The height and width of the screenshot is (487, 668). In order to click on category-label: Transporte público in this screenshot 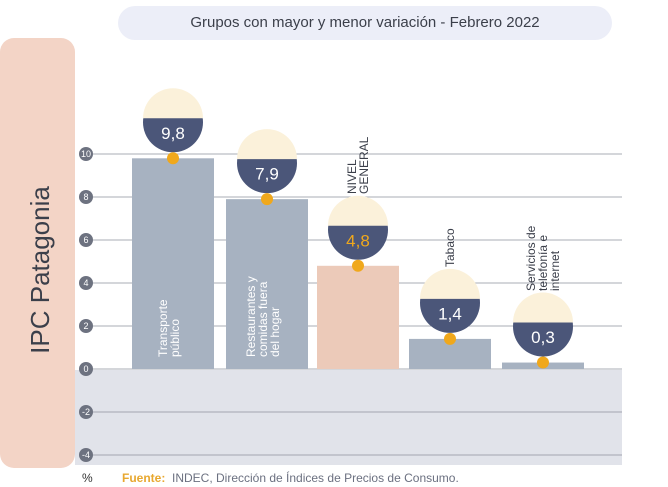, I will do `click(169, 328)`.